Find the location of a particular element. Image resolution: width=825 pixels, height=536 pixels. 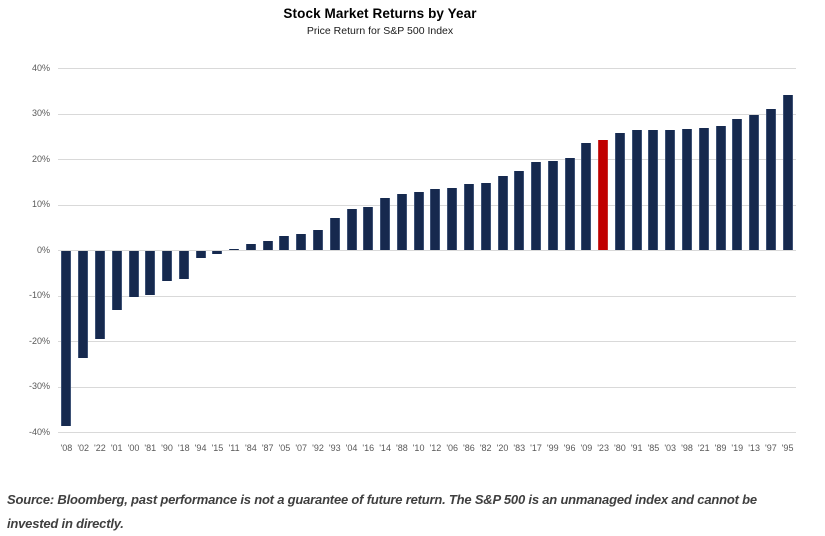

x-axis-tick-label: '15 is located at coordinates (217, 448).